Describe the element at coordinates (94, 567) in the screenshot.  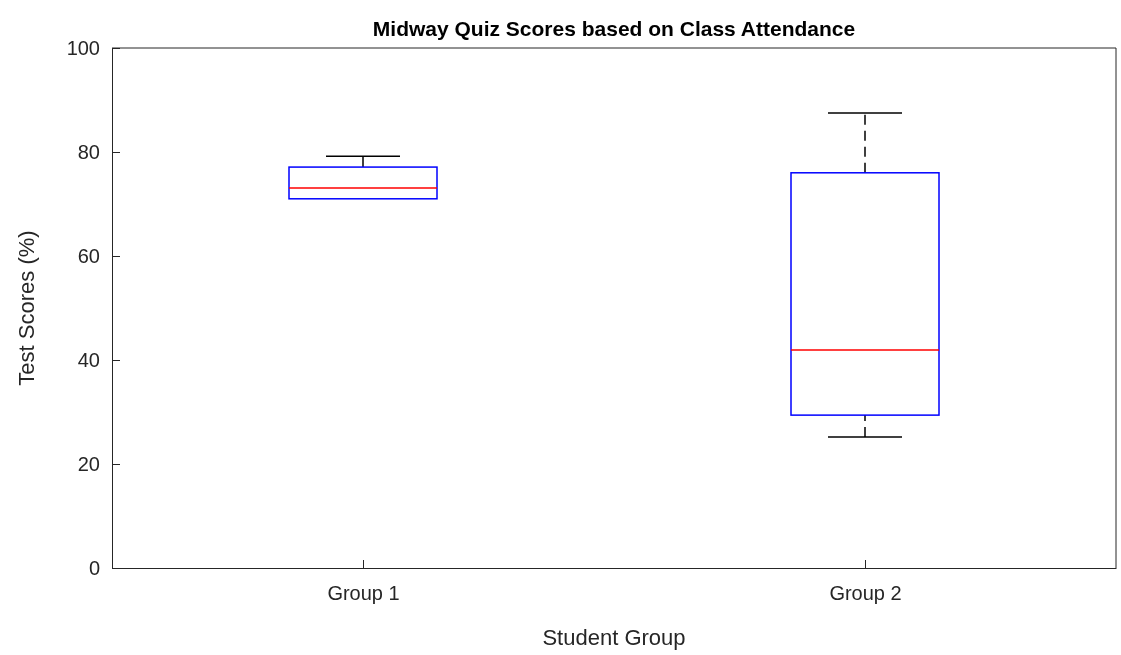
I see `y-tick-label: 0` at that location.